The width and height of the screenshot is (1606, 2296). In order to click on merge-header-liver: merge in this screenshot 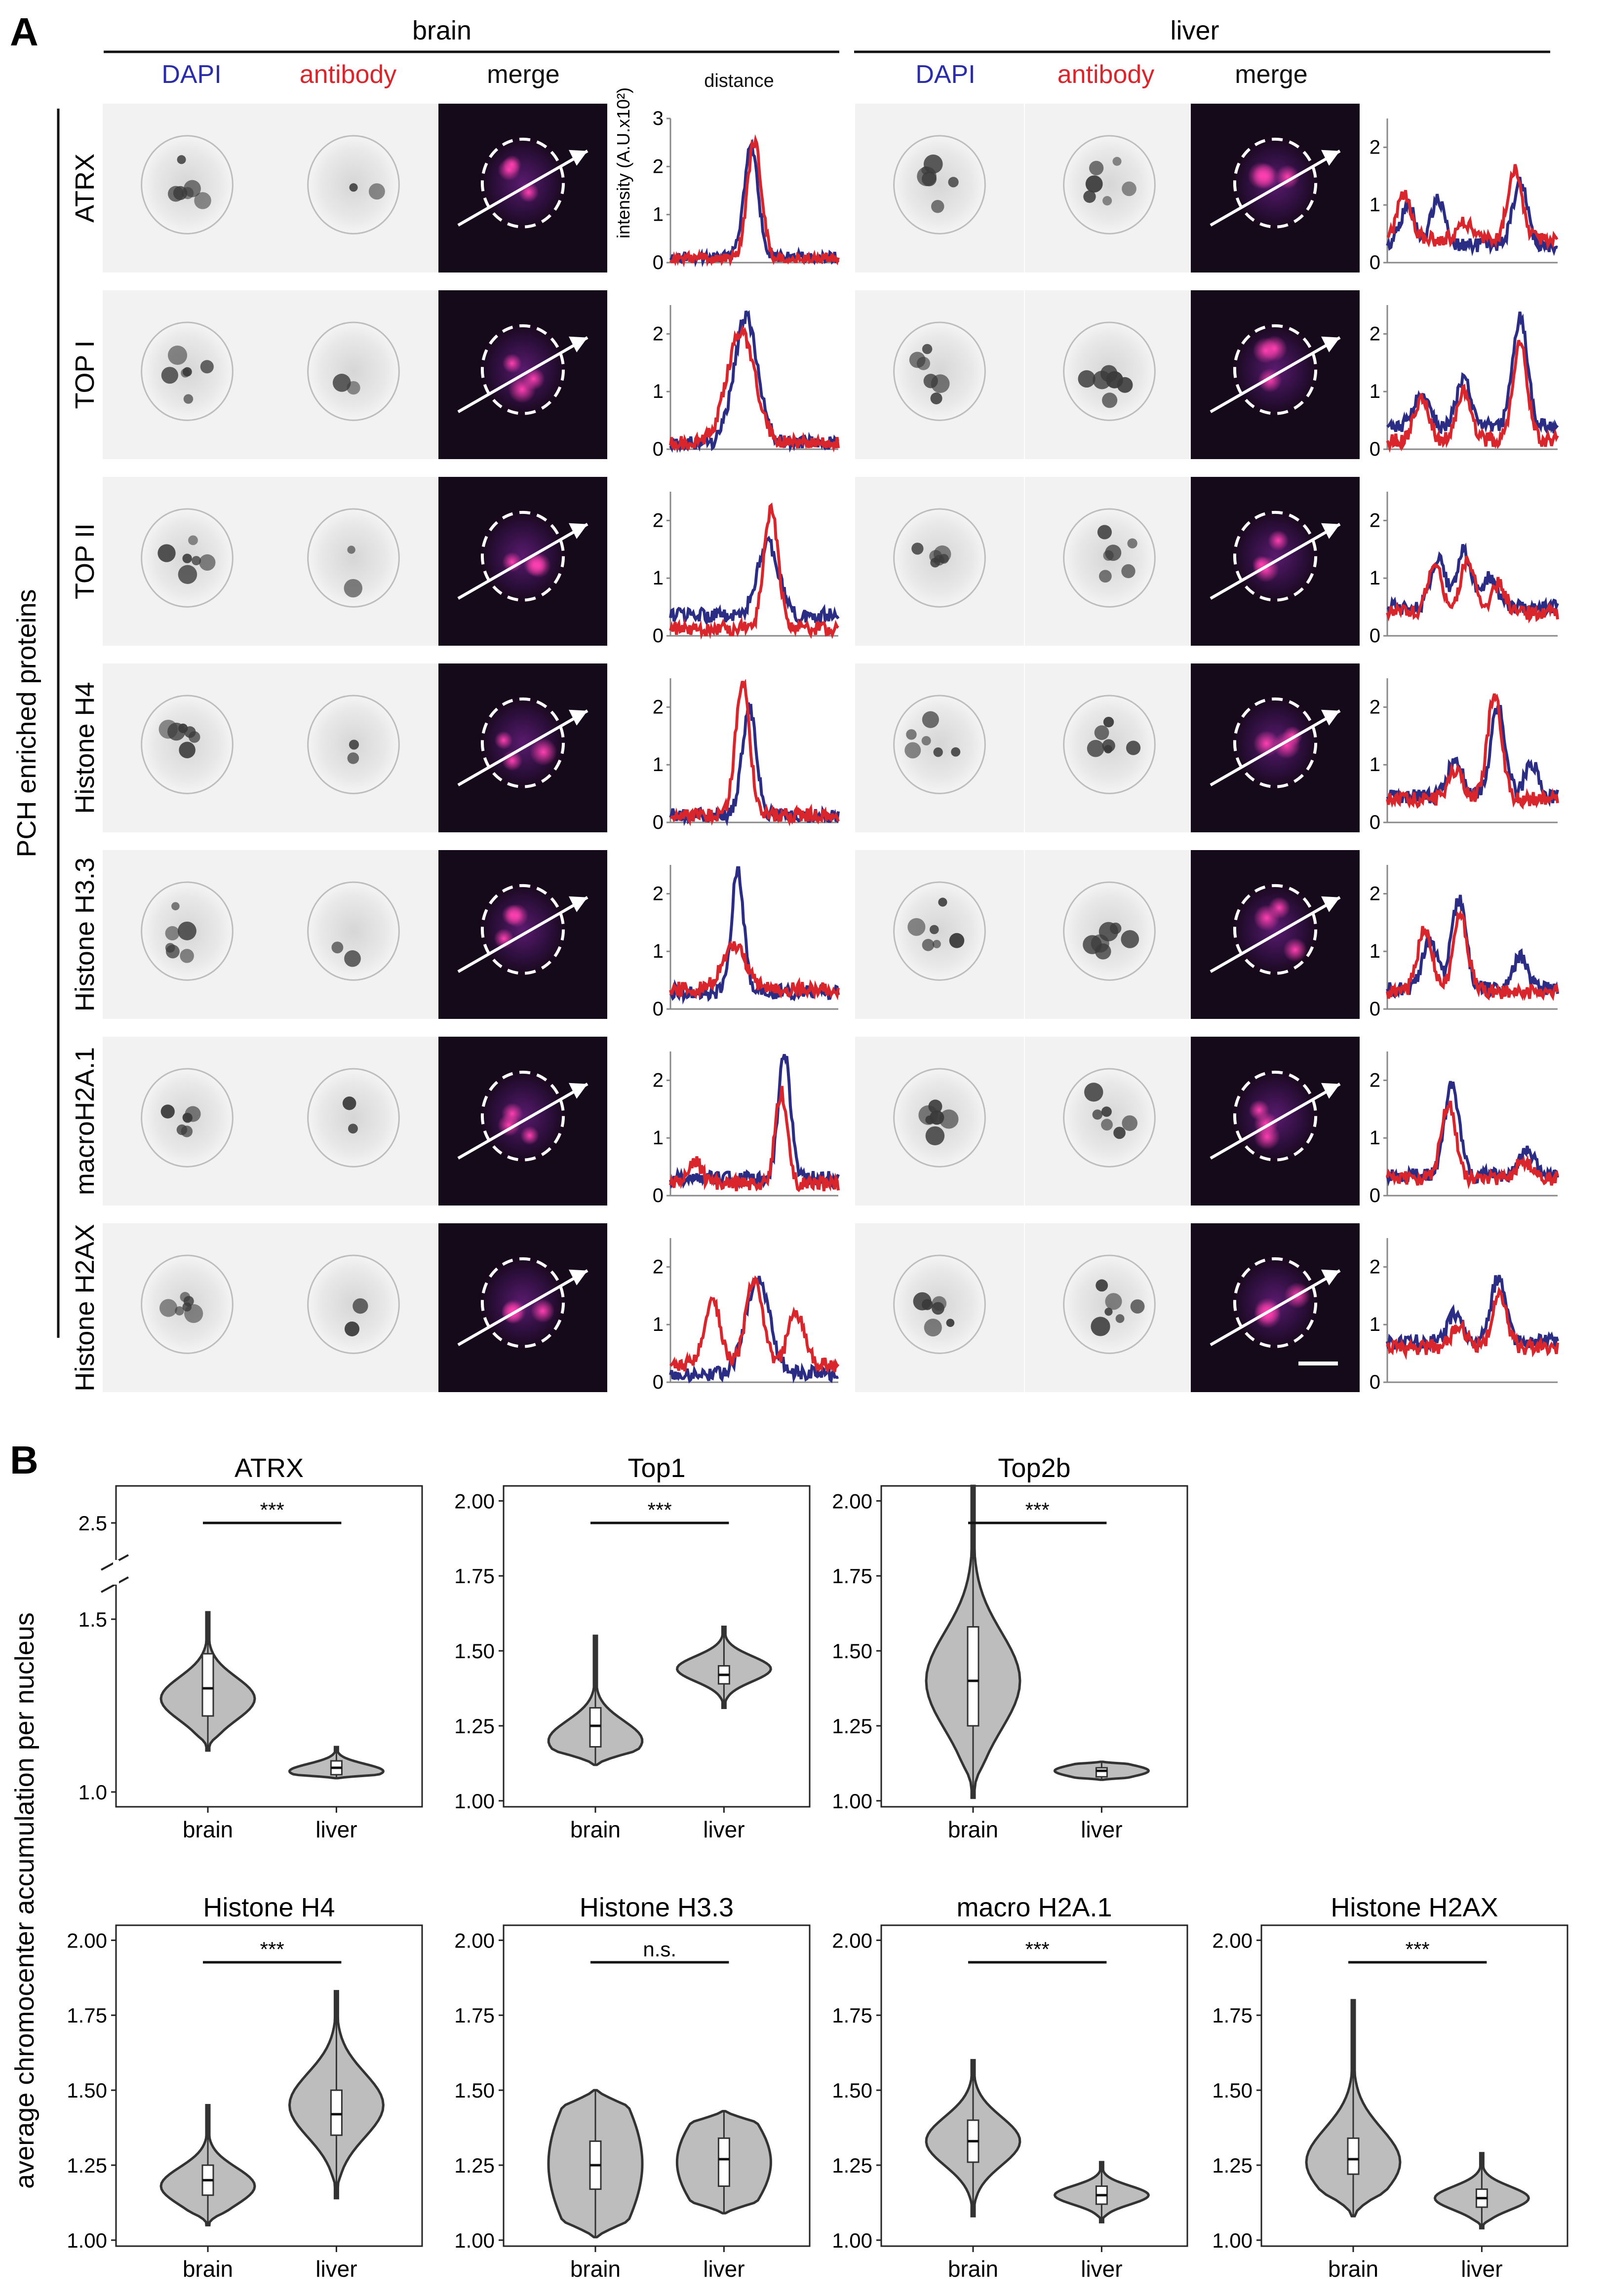, I will do `click(1271, 74)`.